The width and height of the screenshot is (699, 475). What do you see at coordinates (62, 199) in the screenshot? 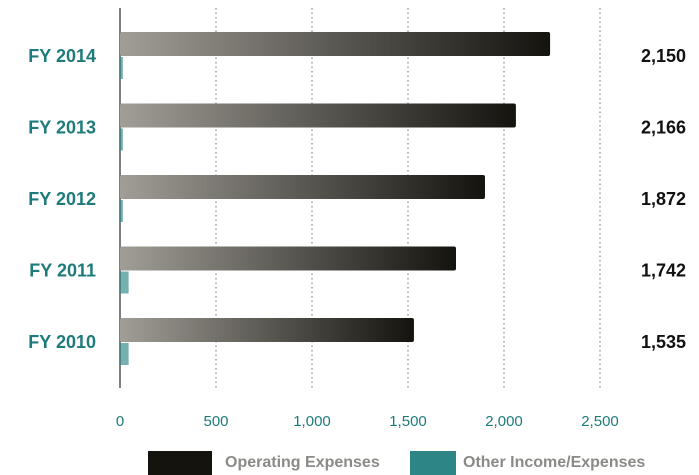
I see `category-label: FY 2012` at bounding box center [62, 199].